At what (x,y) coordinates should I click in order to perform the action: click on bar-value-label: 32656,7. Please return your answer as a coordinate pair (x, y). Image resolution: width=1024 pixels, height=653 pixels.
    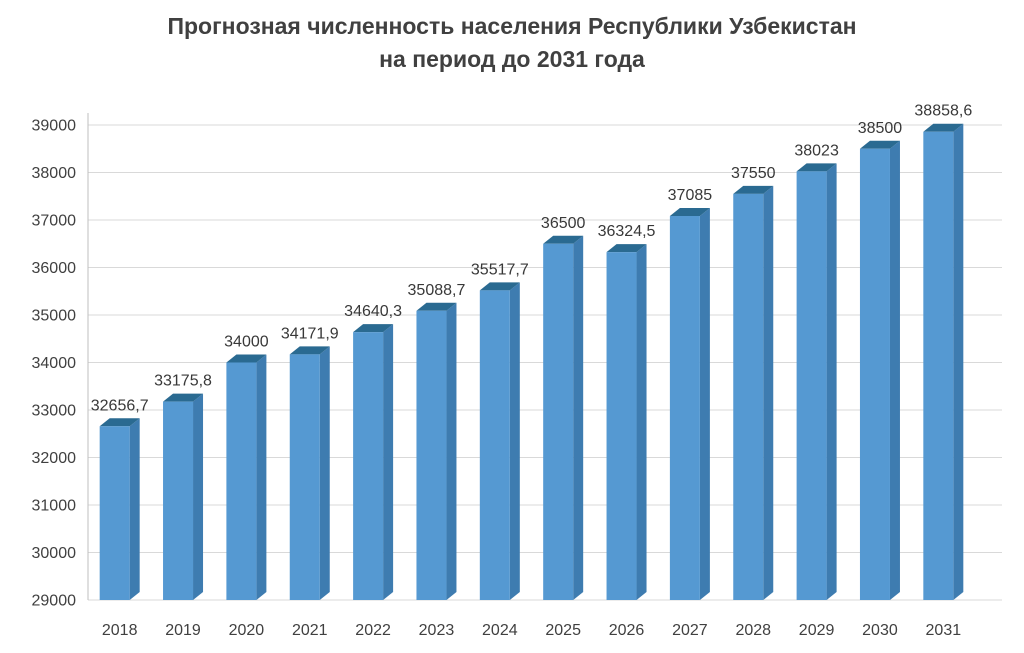
    Looking at the image, I should click on (120, 405).